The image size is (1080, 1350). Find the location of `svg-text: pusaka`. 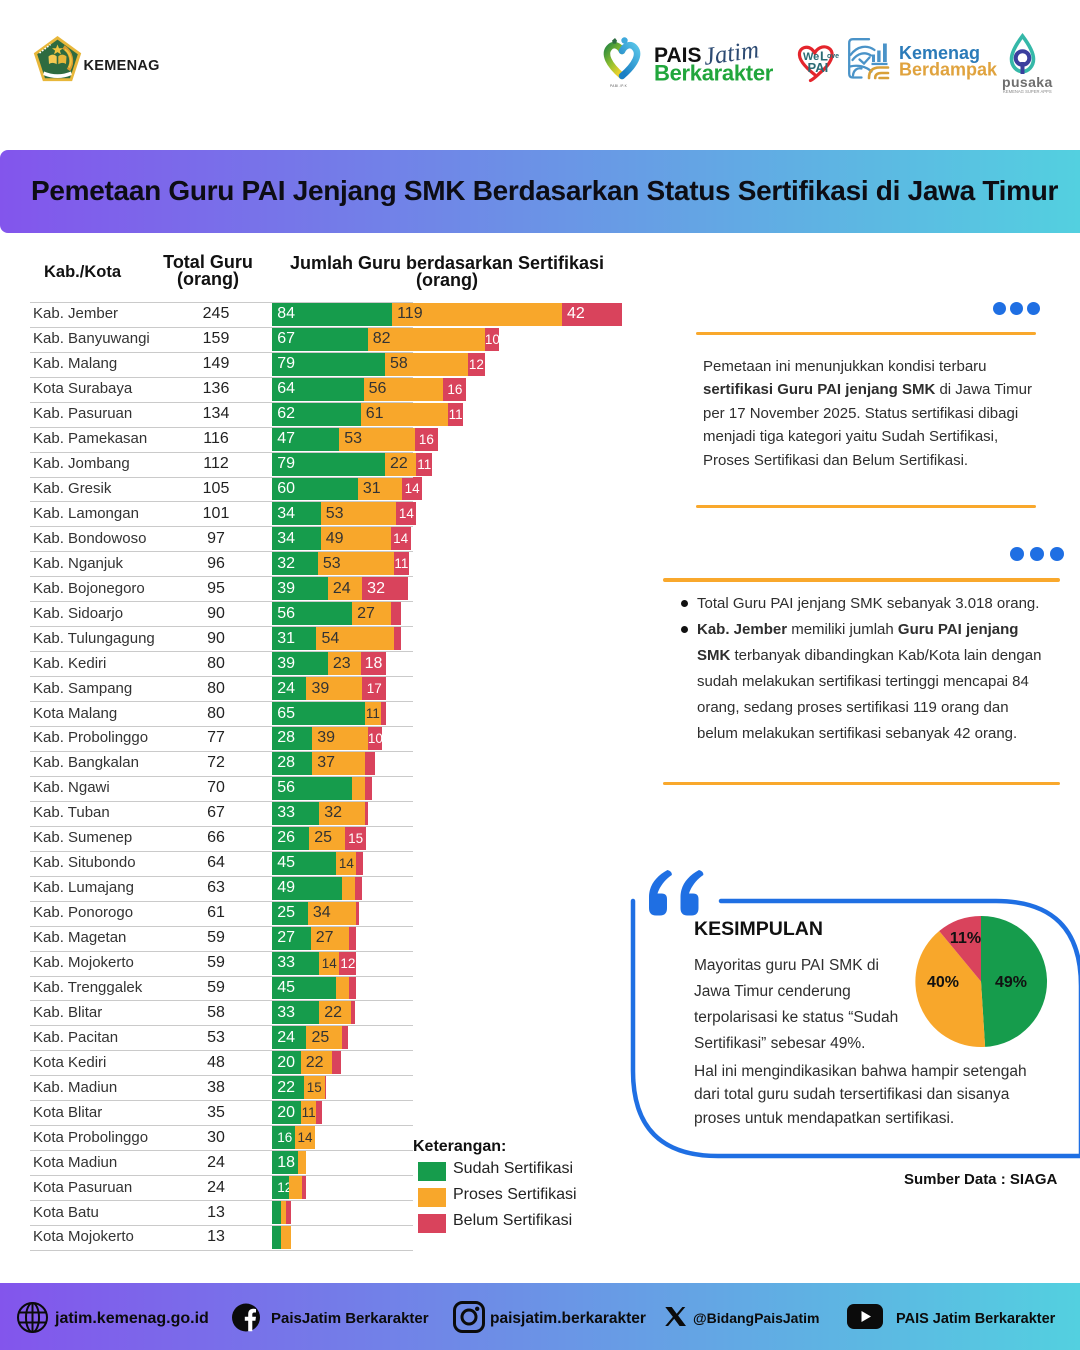

svg-text: pusaka is located at coordinates (1027, 82).